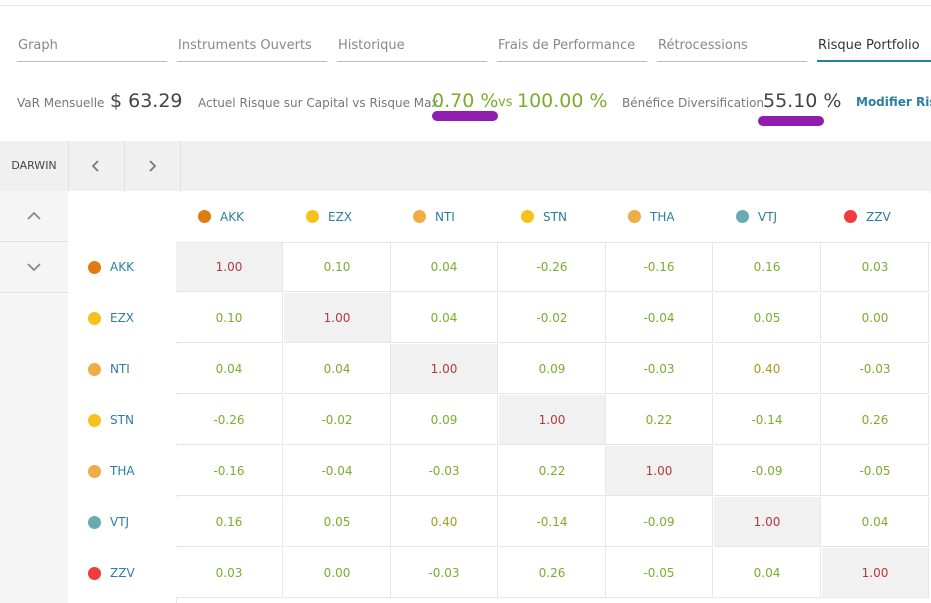  Describe the element at coordinates (152, 166) in the screenshot. I see `next-button` at that location.